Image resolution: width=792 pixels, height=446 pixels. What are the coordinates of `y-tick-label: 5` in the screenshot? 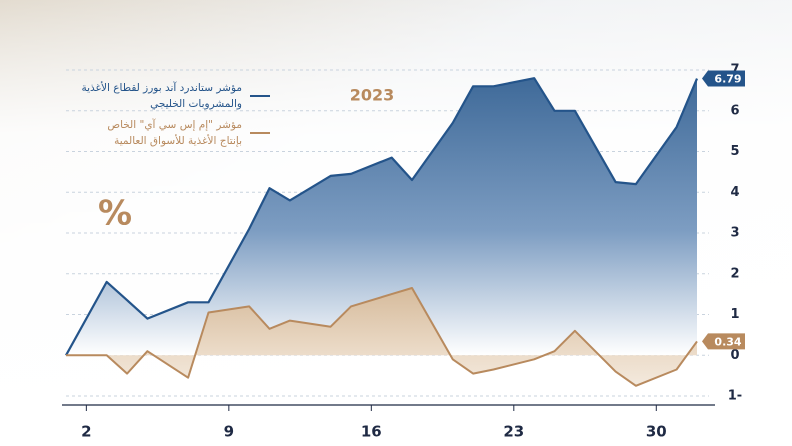 It's located at (734, 151).